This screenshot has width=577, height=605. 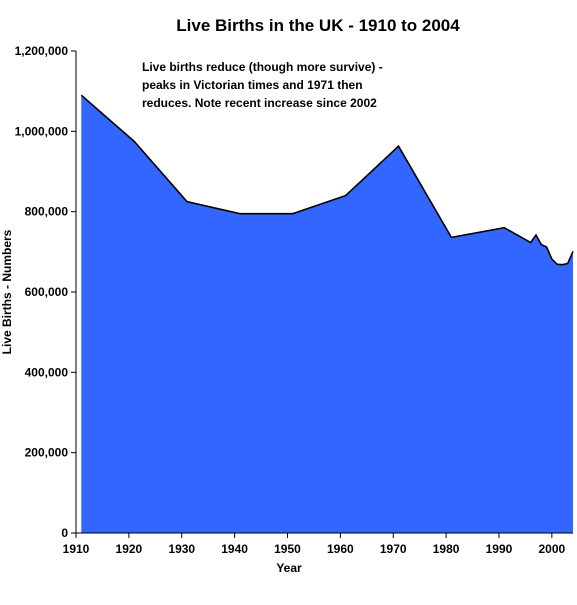 I want to click on x-tick-label: 1970, so click(x=393, y=549).